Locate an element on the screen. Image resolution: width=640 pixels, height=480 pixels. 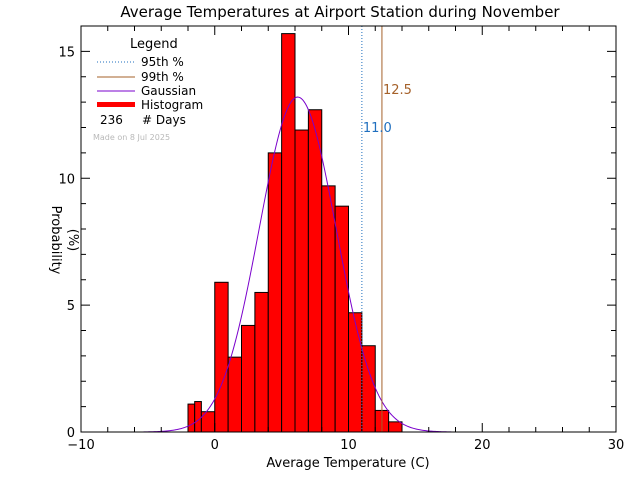
legend-item-histogram: Histogram is located at coordinates (172, 105).